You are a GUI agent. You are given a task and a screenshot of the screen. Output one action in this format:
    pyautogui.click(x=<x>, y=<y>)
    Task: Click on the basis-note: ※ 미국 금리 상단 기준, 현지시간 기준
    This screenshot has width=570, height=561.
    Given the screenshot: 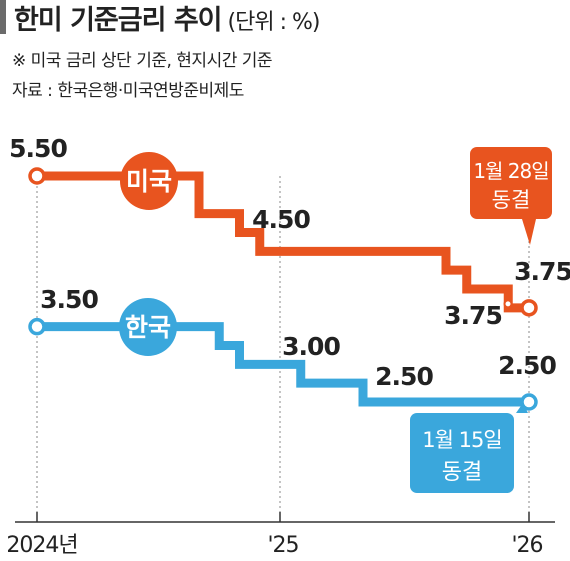 What is the action you would take?
    pyautogui.click(x=142, y=61)
    